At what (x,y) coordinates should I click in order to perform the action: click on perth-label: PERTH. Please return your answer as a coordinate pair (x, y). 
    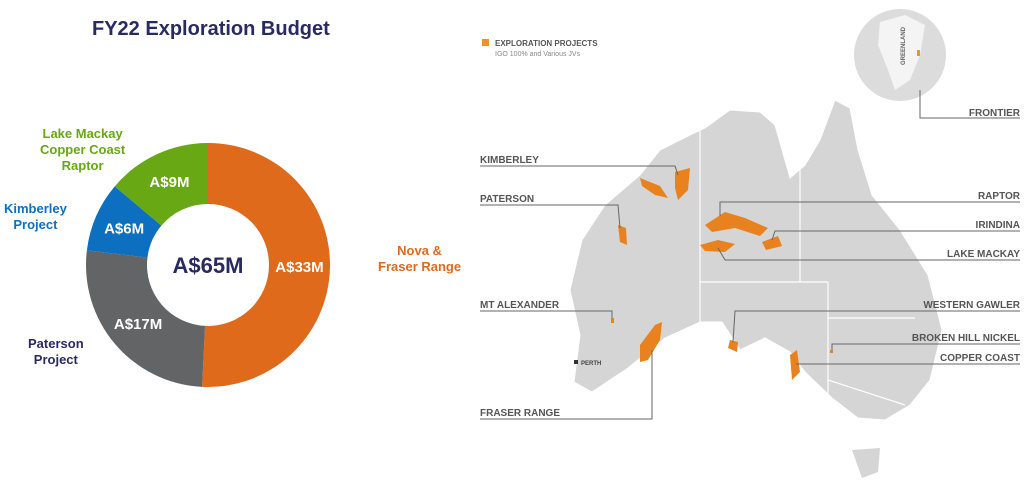
    Looking at the image, I should click on (591, 364).